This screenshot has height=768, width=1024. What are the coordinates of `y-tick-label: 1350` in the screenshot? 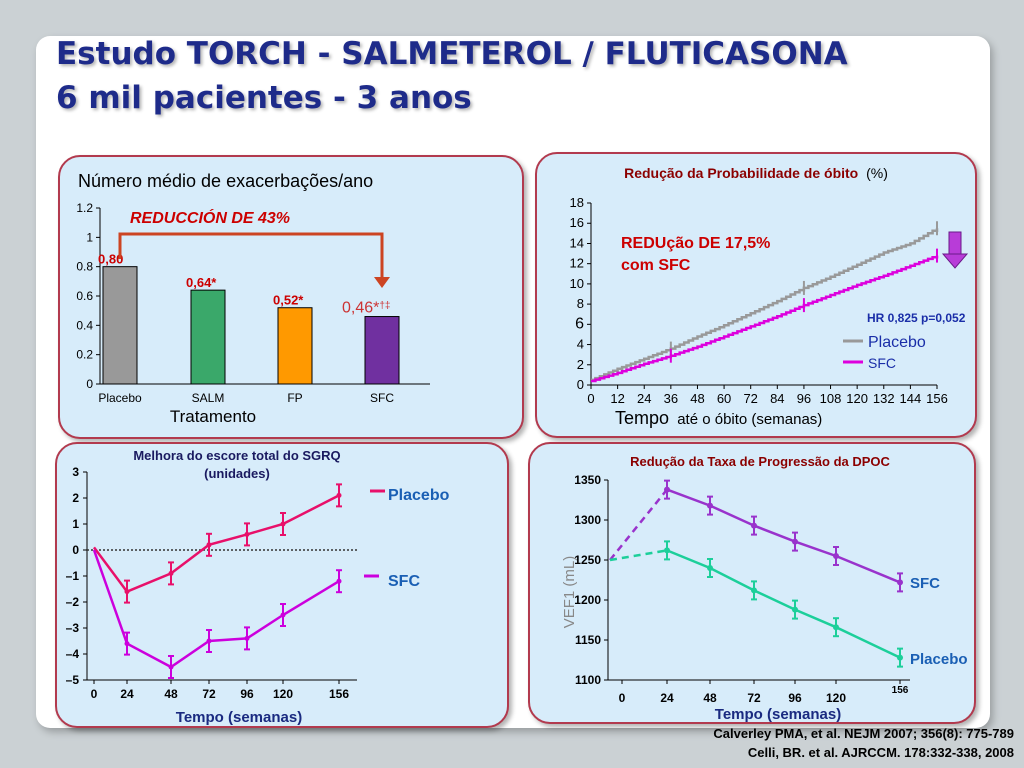 It's located at (587, 480).